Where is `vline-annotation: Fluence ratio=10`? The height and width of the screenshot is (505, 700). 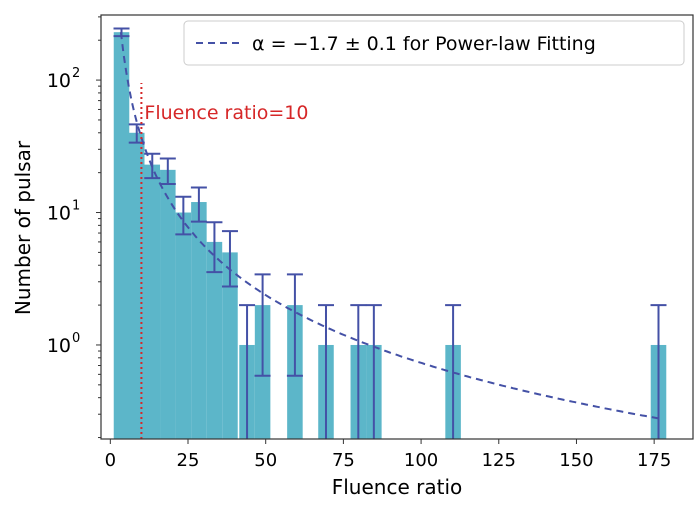 vline-annotation: Fluence ratio=10 is located at coordinates (226, 113).